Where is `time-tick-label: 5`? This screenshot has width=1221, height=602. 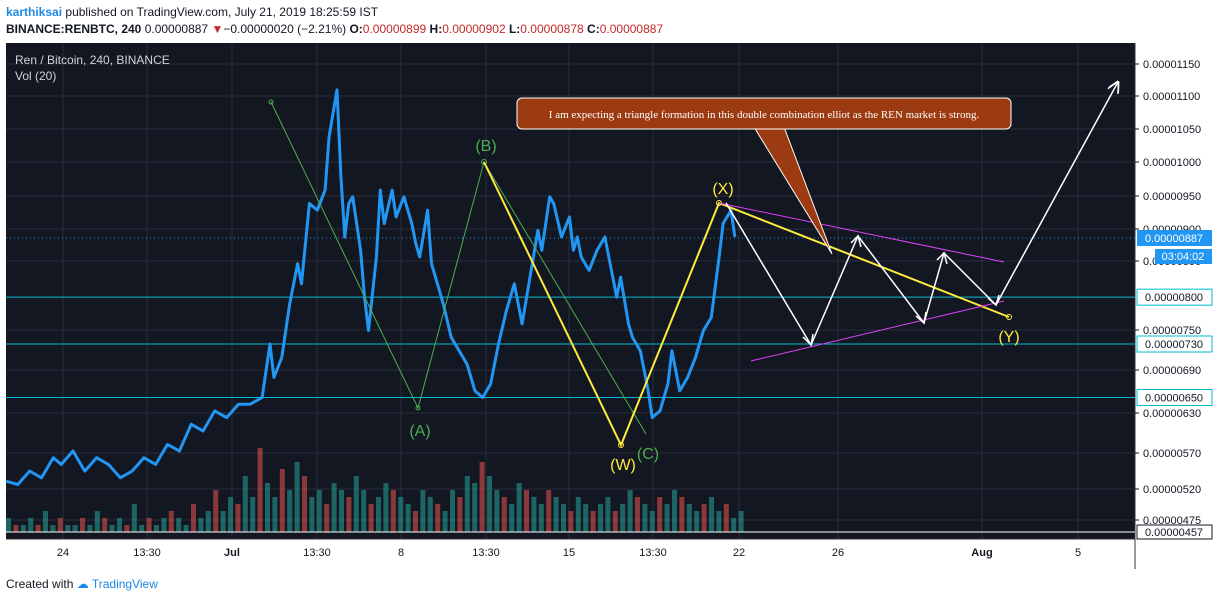
time-tick-label: 5 is located at coordinates (1078, 553).